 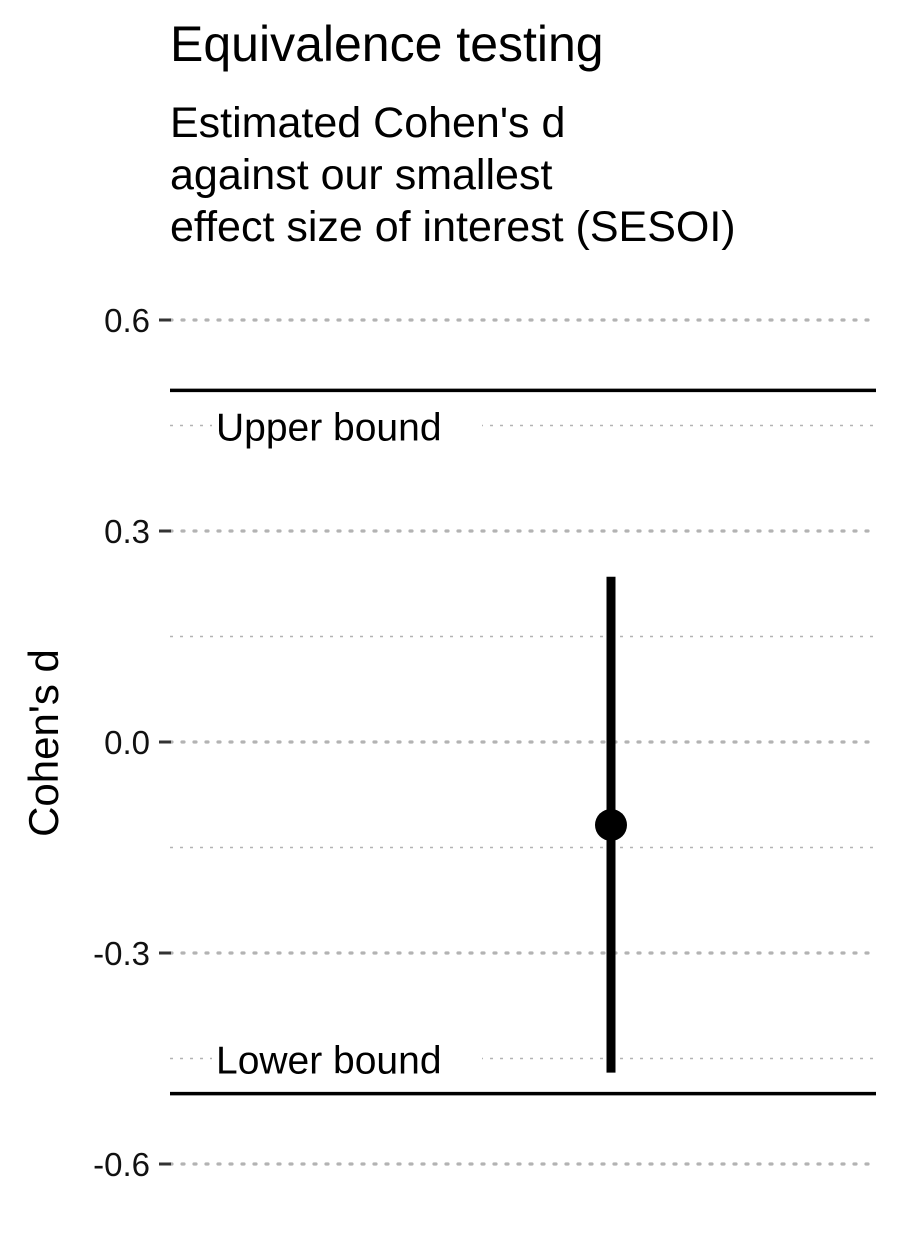 What do you see at coordinates (127, 320) in the screenshot?
I see `y-tick-label: 0.6` at bounding box center [127, 320].